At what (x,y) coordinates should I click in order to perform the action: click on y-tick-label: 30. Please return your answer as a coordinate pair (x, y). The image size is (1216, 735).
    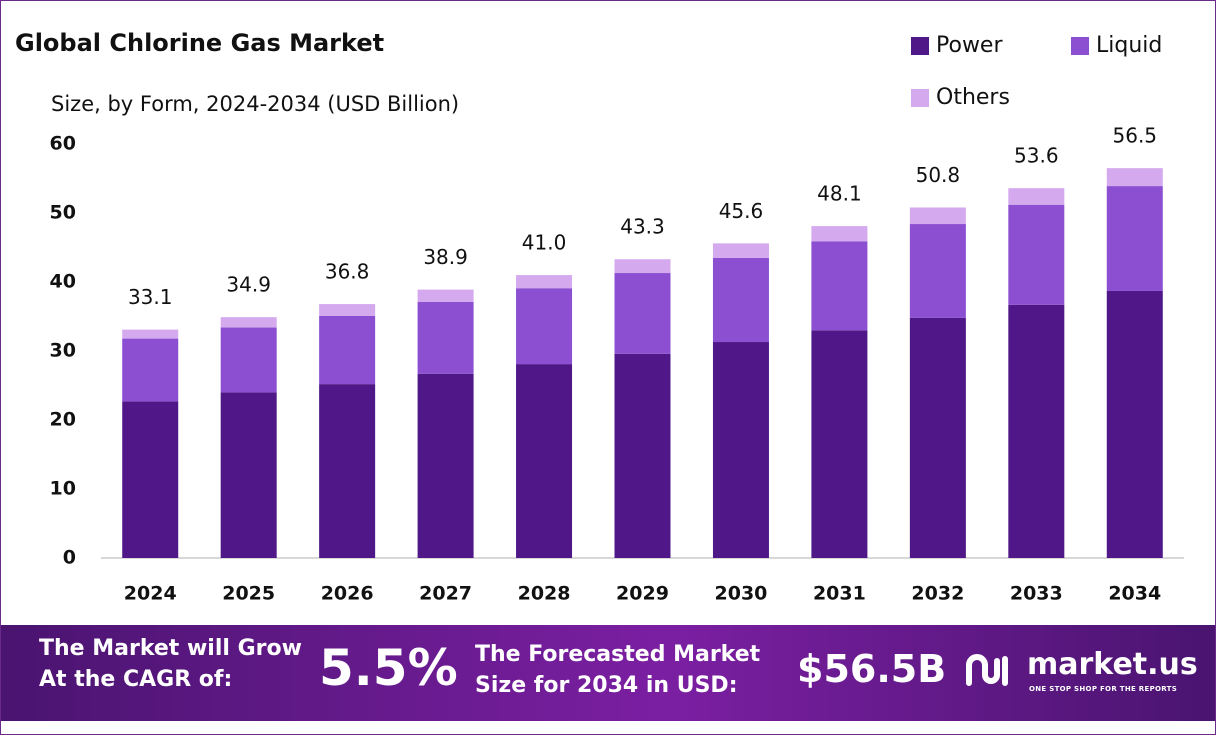
    Looking at the image, I should click on (63, 351).